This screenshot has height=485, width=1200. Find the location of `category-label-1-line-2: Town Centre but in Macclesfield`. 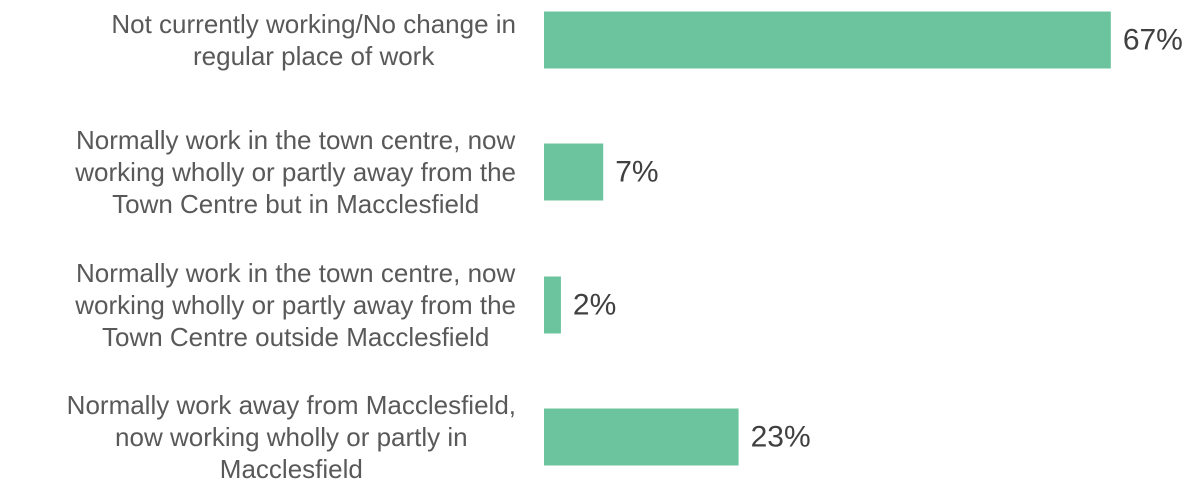

category-label-1-line-2: Town Centre but in Macclesfield is located at coordinates (295, 204).